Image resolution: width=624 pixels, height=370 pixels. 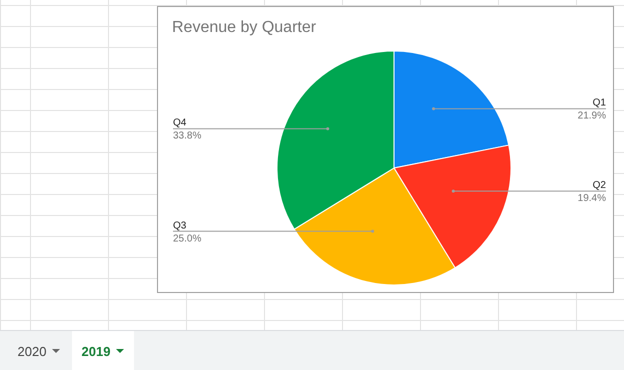 I want to click on text: 2020, so click(x=32, y=351).